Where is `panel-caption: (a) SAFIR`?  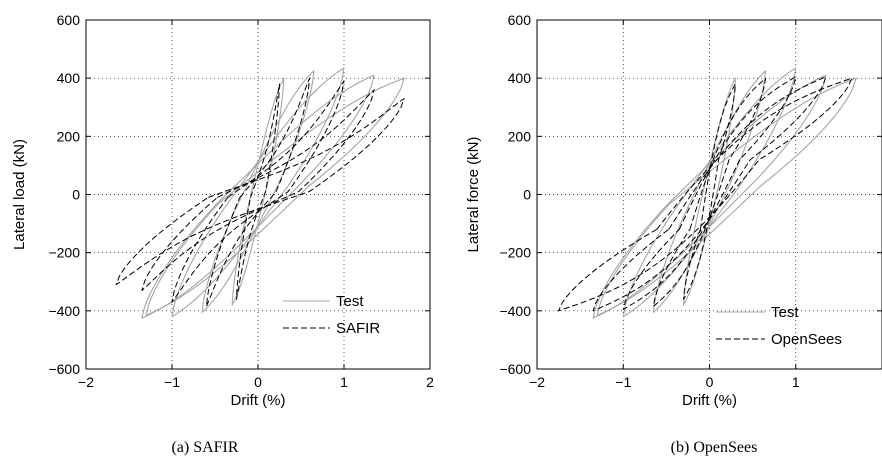 panel-caption: (a) SAFIR is located at coordinates (204, 447).